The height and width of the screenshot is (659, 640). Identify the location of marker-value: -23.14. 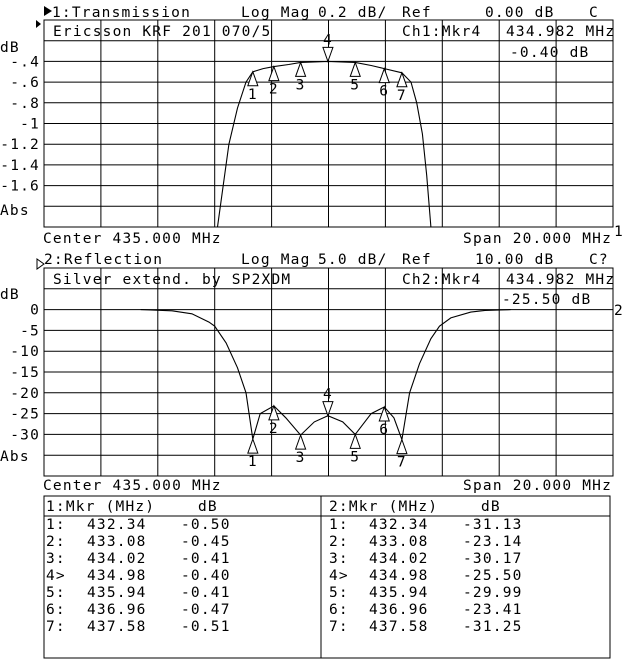
(493, 542).